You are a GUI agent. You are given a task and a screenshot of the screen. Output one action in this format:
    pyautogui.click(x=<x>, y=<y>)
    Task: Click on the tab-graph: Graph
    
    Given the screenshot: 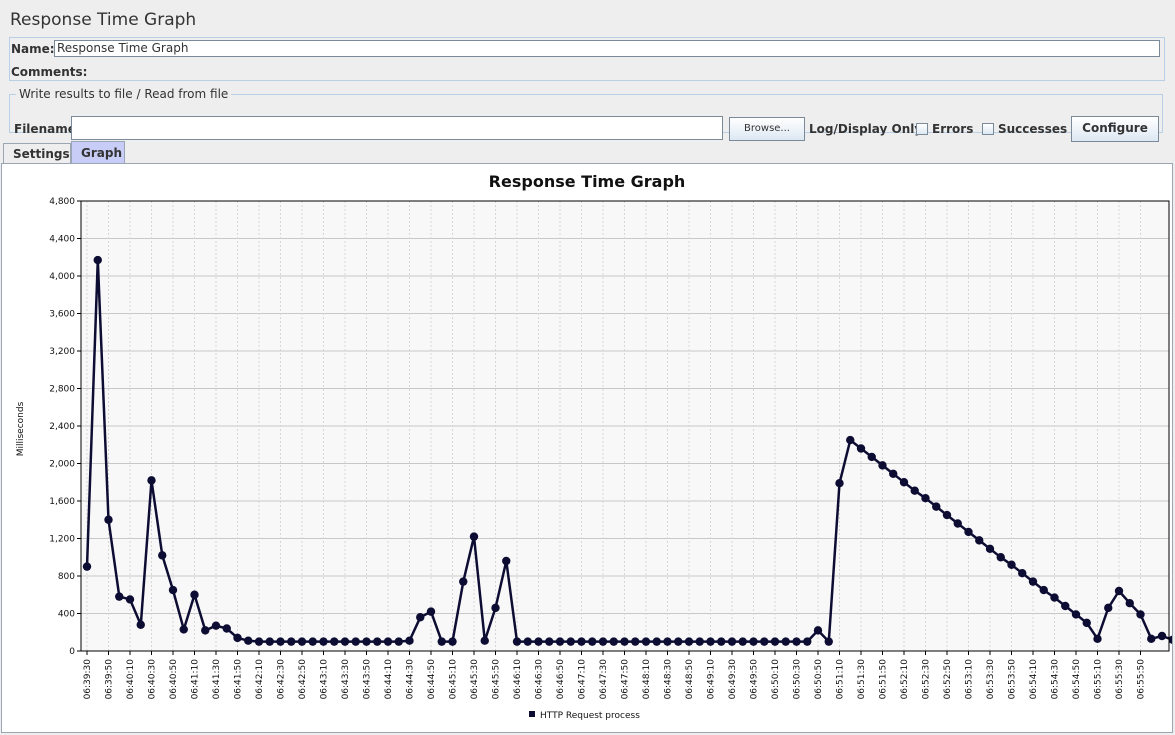 What is the action you would take?
    pyautogui.click(x=98, y=152)
    